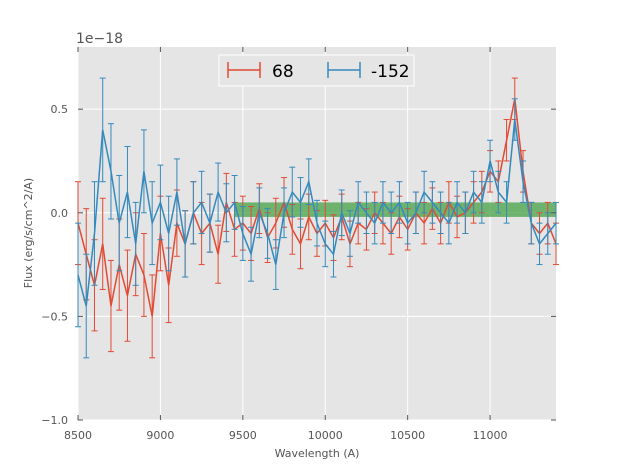 The width and height of the screenshot is (617, 467). I want to click on y-tick-label: −1.0, so click(54, 420).